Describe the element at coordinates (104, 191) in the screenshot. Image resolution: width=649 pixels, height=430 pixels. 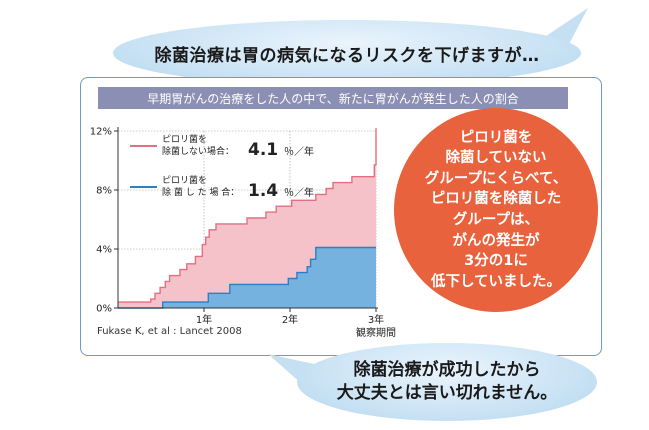
I see `y-tick-label: 8%` at that location.